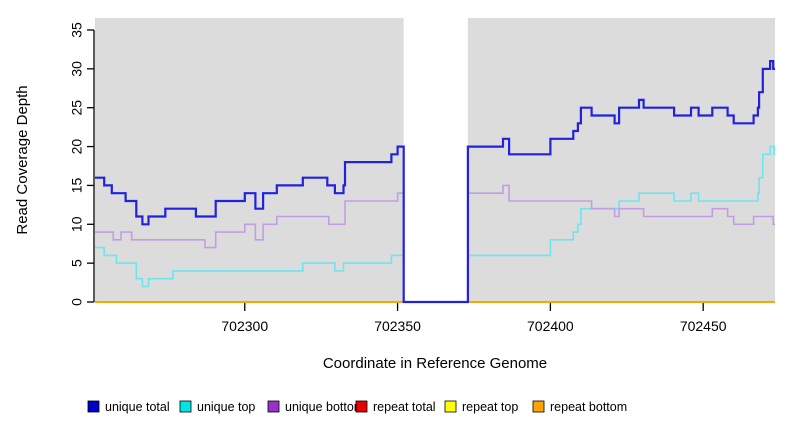 The height and width of the screenshot is (432, 792). I want to click on y-tick-label: 0, so click(77, 302).